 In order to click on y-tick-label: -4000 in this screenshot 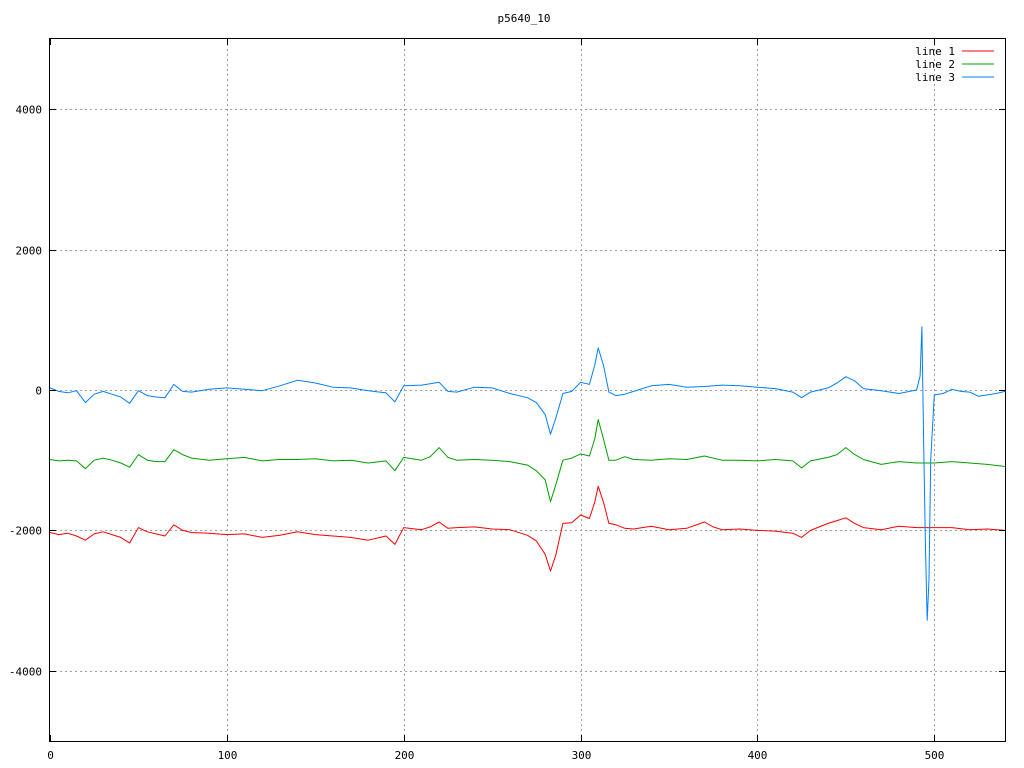, I will do `click(25, 672)`.